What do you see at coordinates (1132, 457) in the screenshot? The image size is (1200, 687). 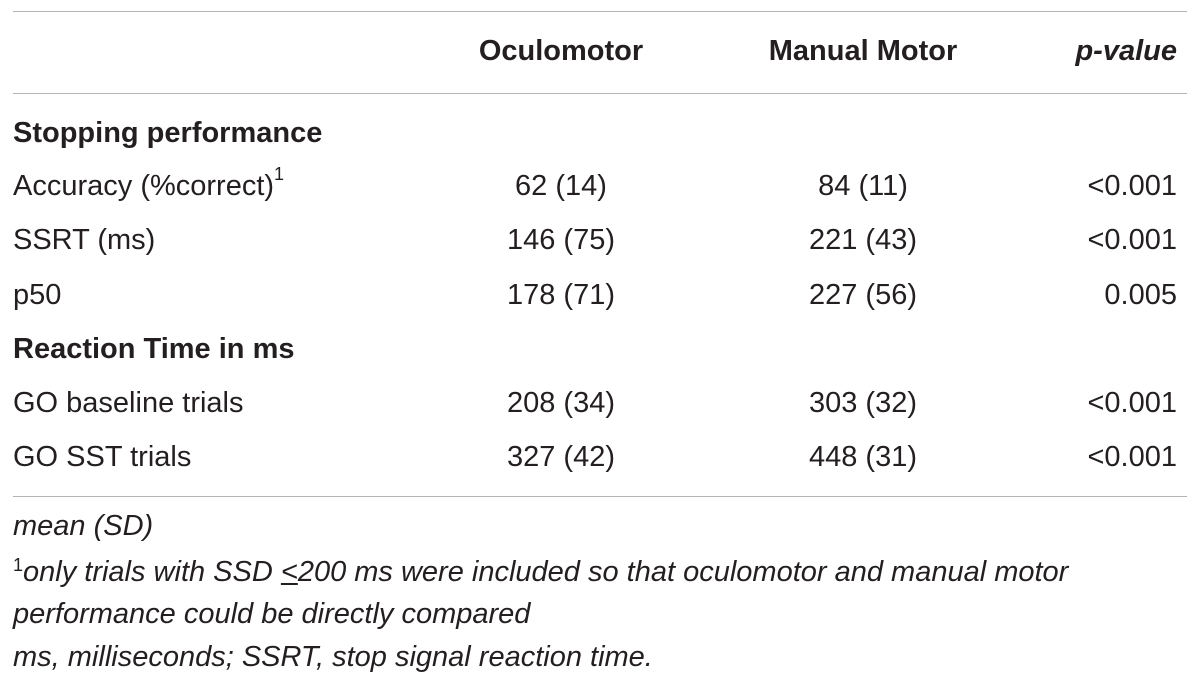 I see `cell-go-sst-p-value: <0.001` at bounding box center [1132, 457].